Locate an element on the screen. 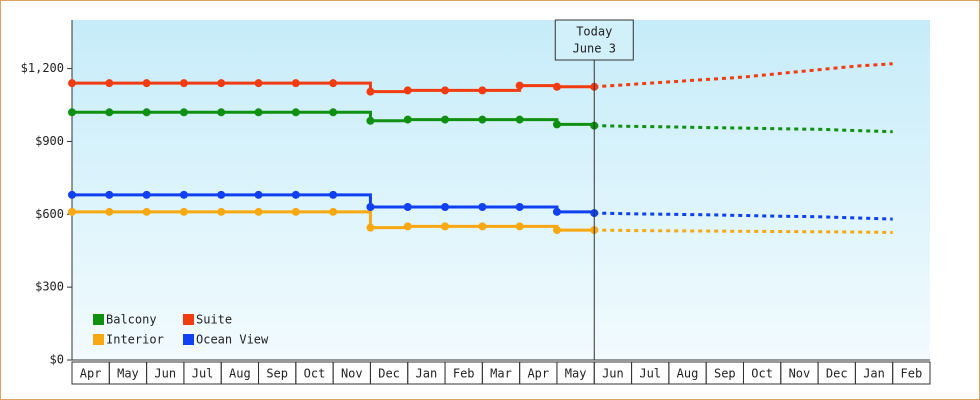  legend-label: Suite is located at coordinates (214, 320).